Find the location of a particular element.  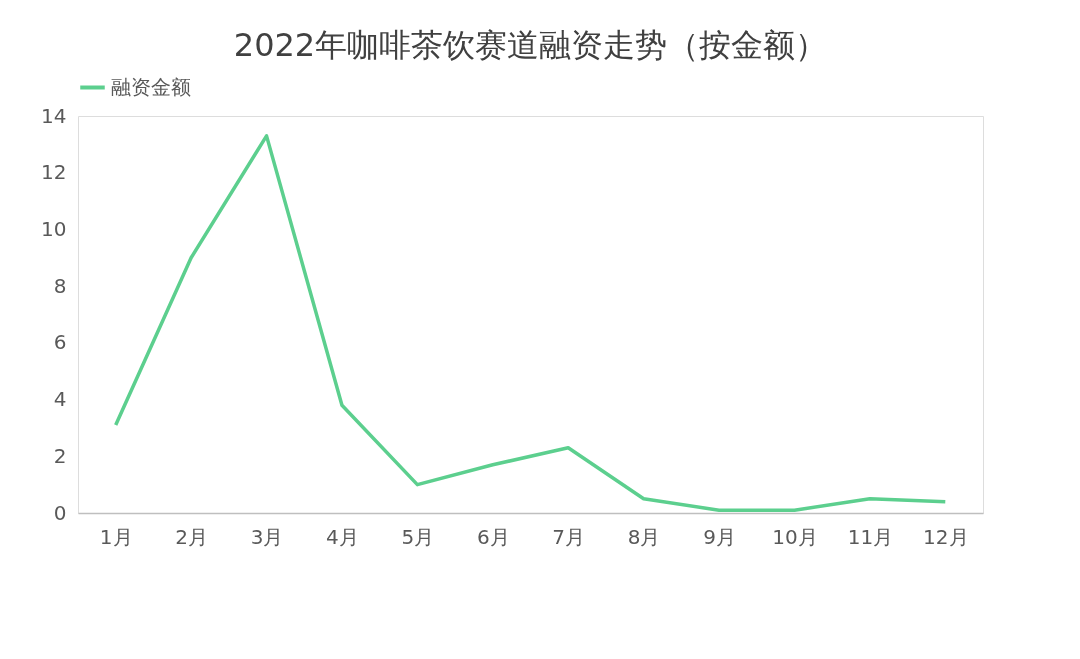

y-tick-label: 2 is located at coordinates (60, 455).